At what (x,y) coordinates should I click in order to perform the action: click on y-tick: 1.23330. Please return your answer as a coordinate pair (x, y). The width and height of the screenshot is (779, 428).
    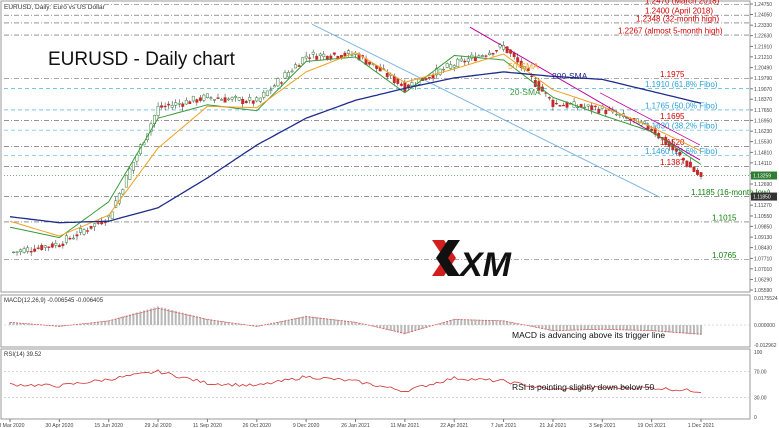
    Looking at the image, I should click on (761, 26).